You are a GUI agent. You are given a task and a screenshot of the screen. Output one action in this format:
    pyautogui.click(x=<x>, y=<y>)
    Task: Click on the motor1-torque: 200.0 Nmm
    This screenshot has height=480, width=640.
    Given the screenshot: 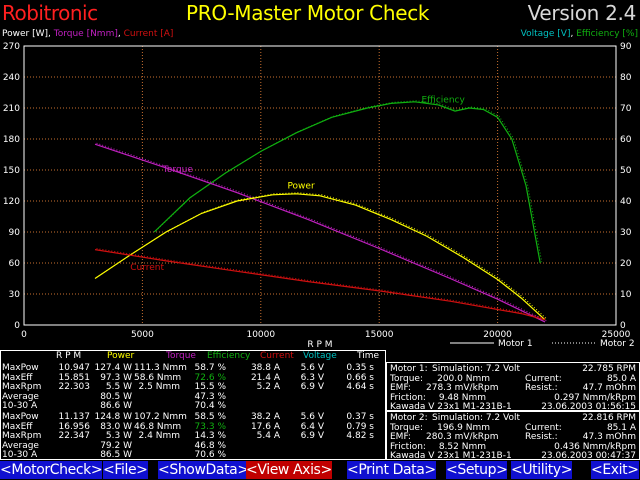 What is the action you would take?
    pyautogui.click(x=463, y=378)
    